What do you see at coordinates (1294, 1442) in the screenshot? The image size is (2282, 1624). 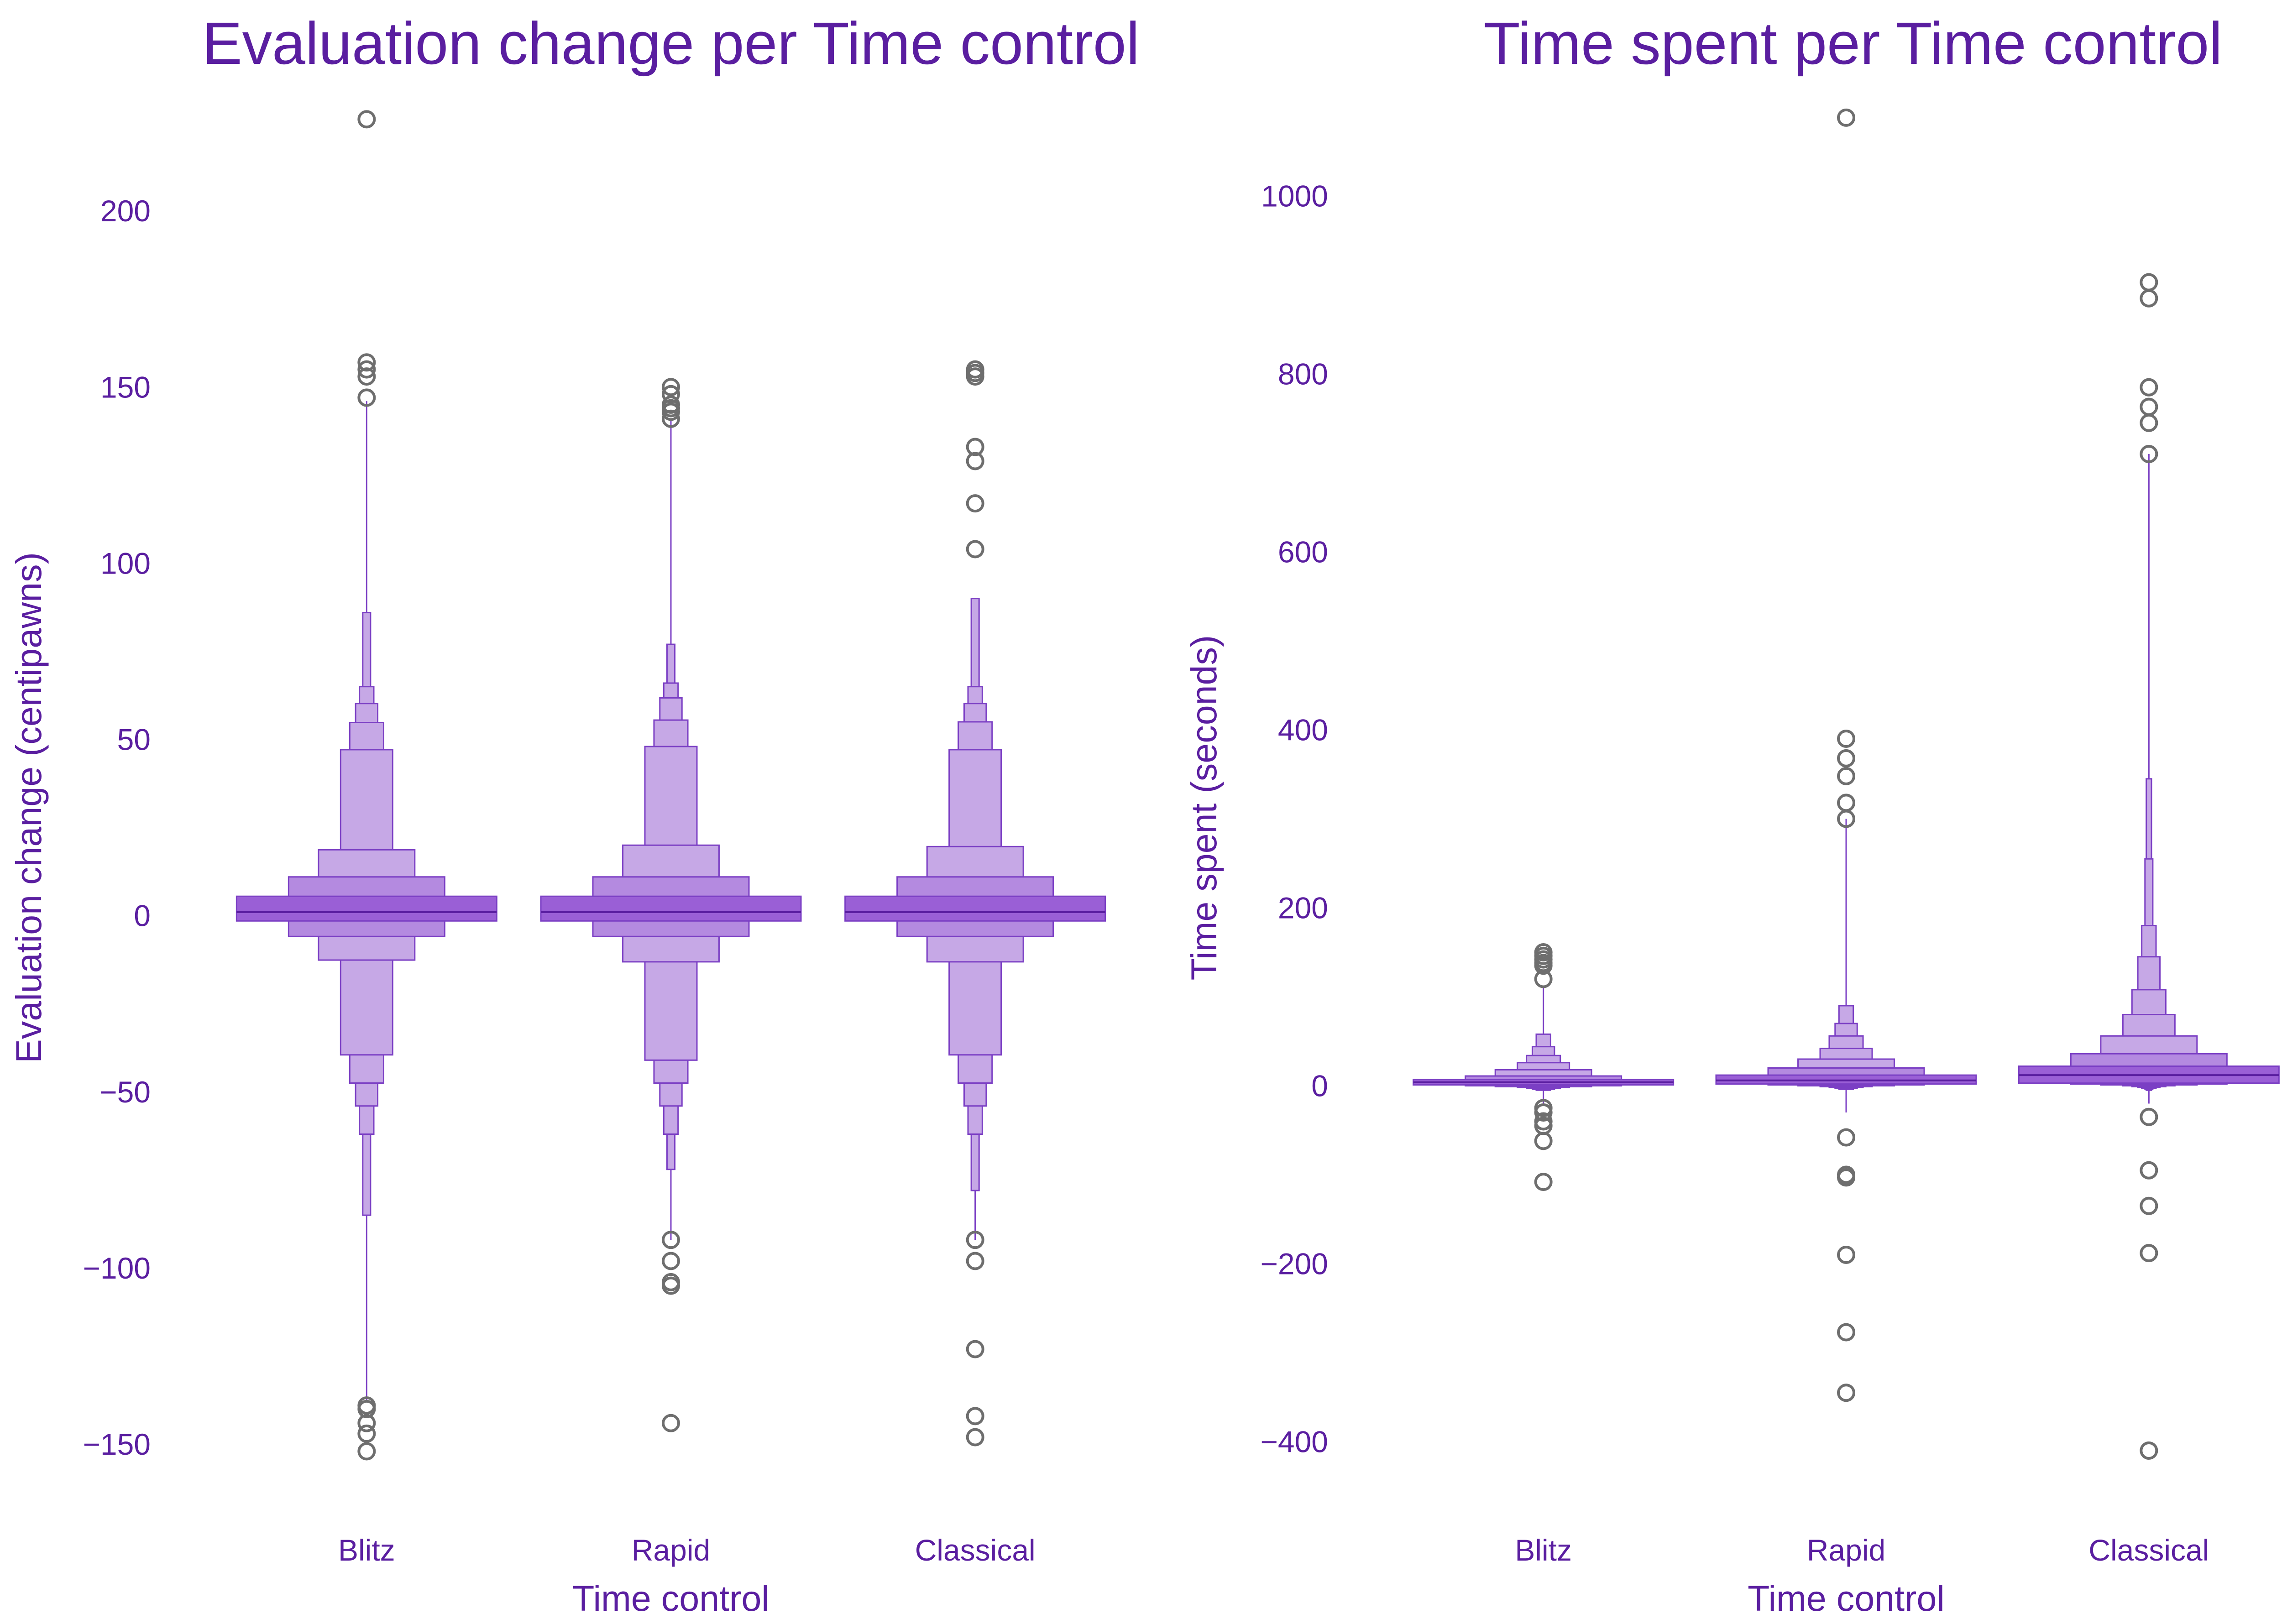 I see `y-tick-label: −400` at bounding box center [1294, 1442].